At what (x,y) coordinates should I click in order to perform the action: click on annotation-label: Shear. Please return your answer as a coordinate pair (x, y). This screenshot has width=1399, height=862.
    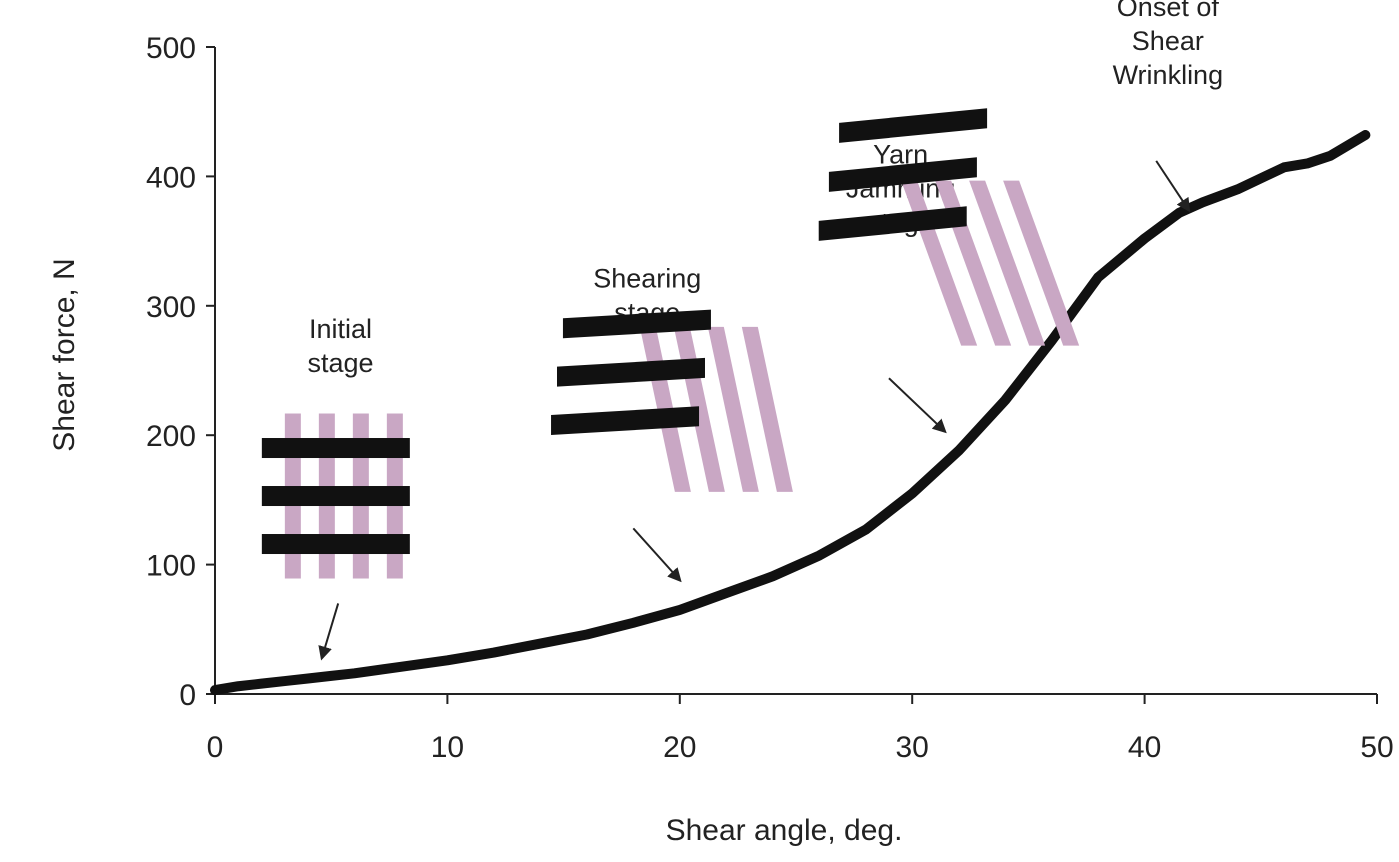
    Looking at the image, I should click on (1168, 41).